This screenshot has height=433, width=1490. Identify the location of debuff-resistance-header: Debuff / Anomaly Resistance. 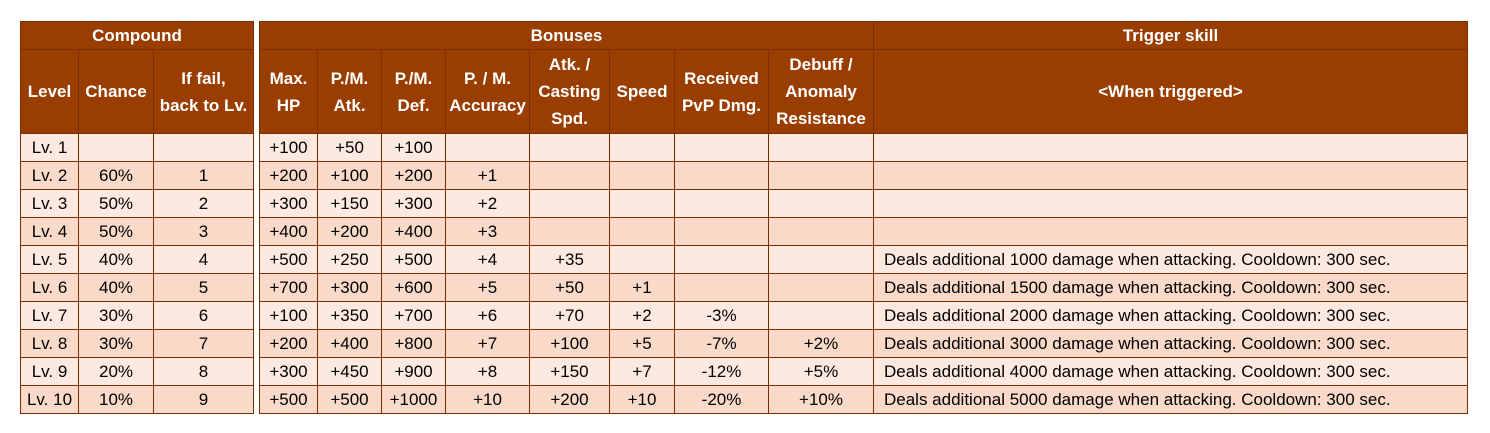
(821, 91).